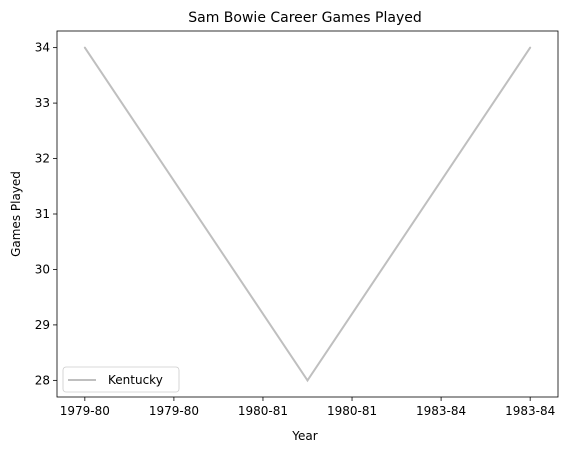  What do you see at coordinates (42, 325) in the screenshot?
I see `y-tick-label: 29` at bounding box center [42, 325].